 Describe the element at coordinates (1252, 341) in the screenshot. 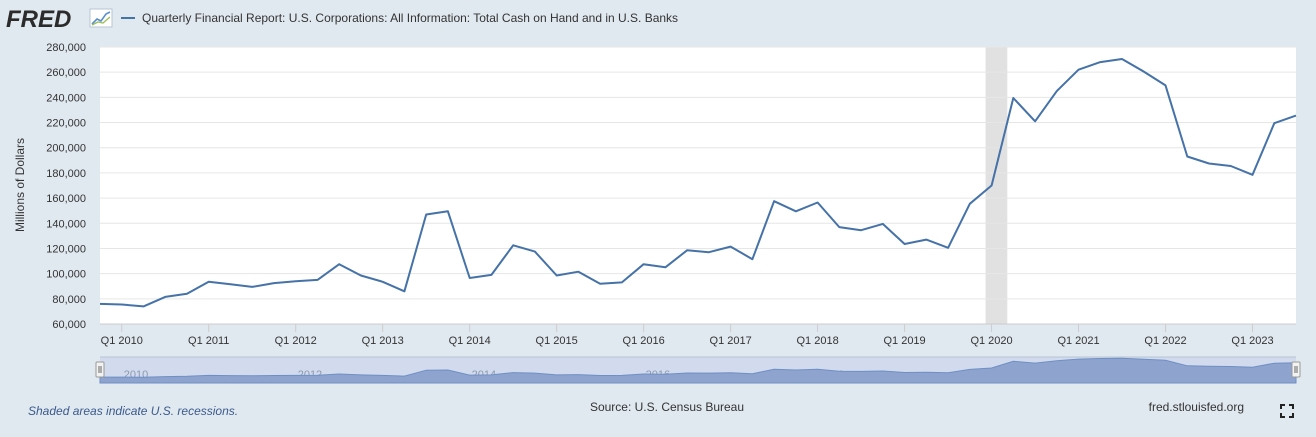

I see `x-tick-label: Q1 2023` at that location.